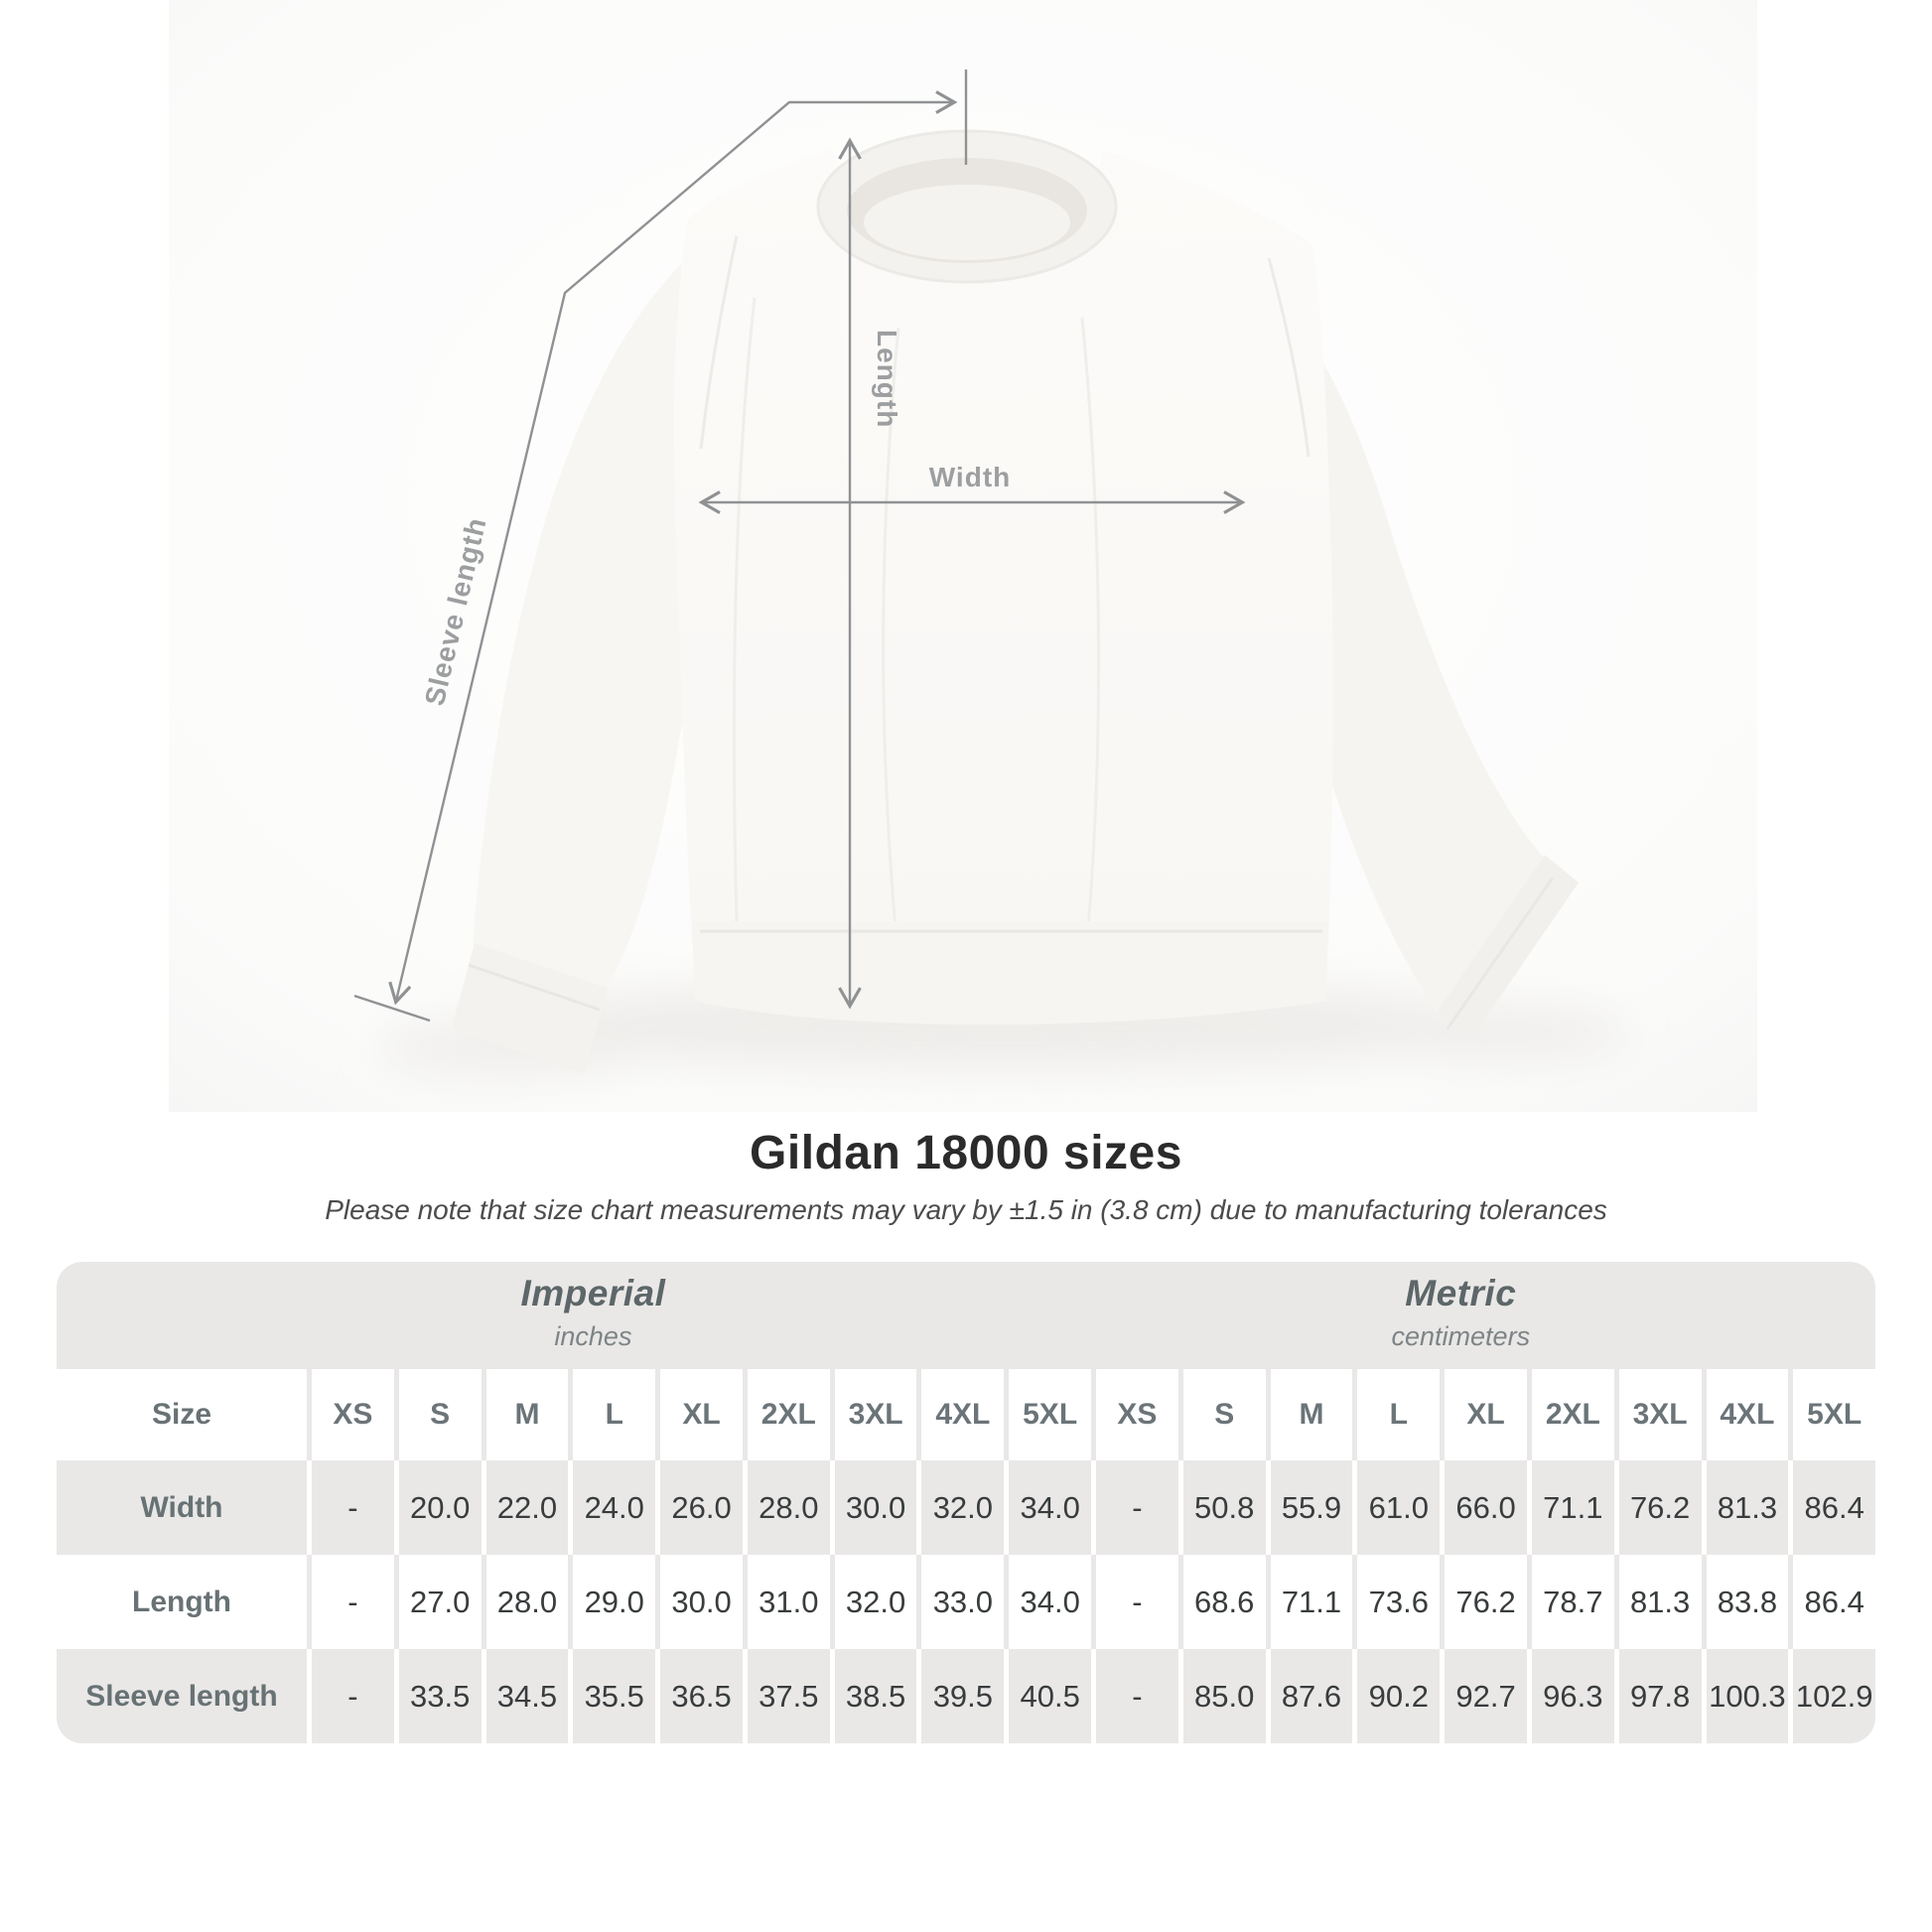 The image size is (1932, 1932). I want to click on imperial-group-header: Imperial inches, so click(593, 1313).